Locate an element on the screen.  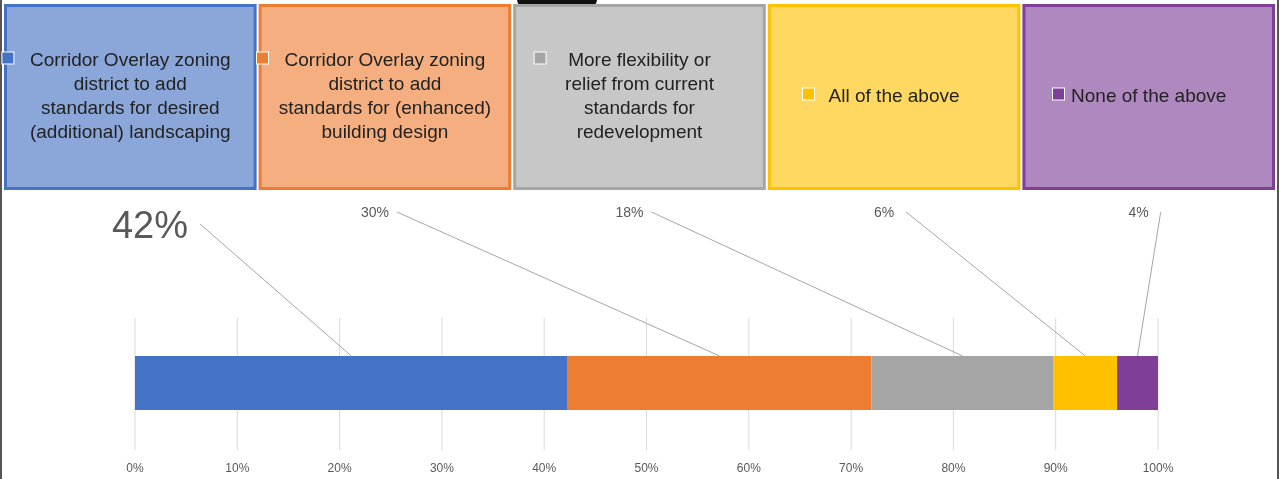
x-tick-label: 70% is located at coordinates (851, 468).